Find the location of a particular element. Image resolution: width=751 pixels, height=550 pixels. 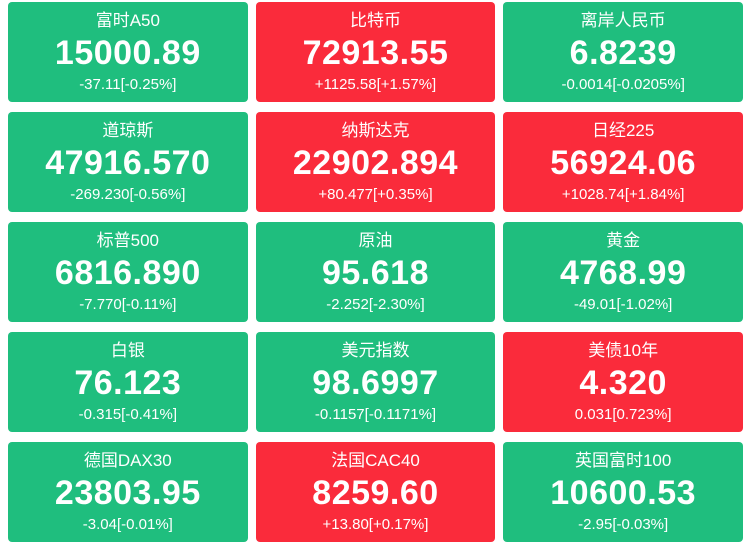

quote-title: 离岸人民币 is located at coordinates (623, 21).